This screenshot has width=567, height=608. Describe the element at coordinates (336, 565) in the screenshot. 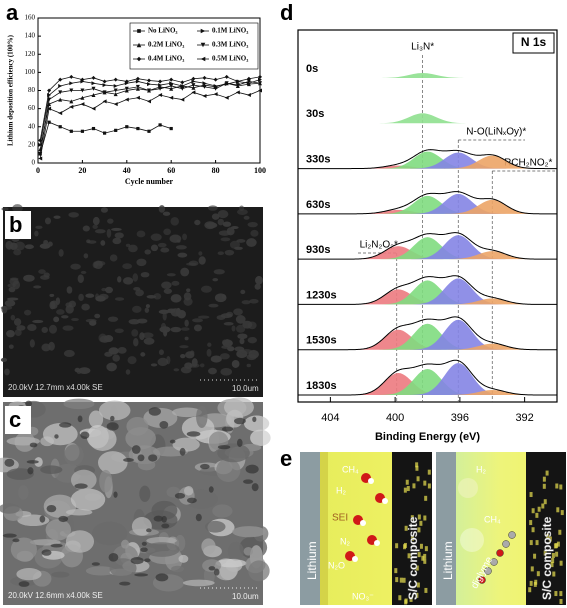

I see `species-label: N₂O` at that location.